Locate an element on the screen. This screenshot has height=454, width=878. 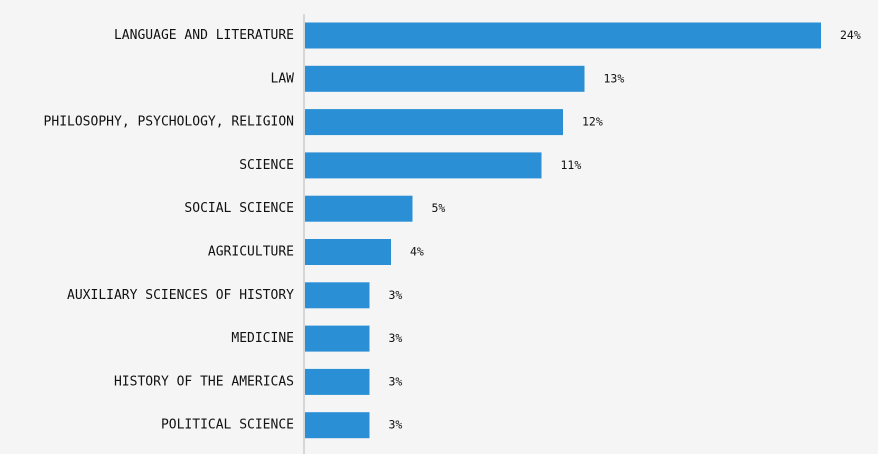
category-label: AGRICULTURE is located at coordinates (251, 252).